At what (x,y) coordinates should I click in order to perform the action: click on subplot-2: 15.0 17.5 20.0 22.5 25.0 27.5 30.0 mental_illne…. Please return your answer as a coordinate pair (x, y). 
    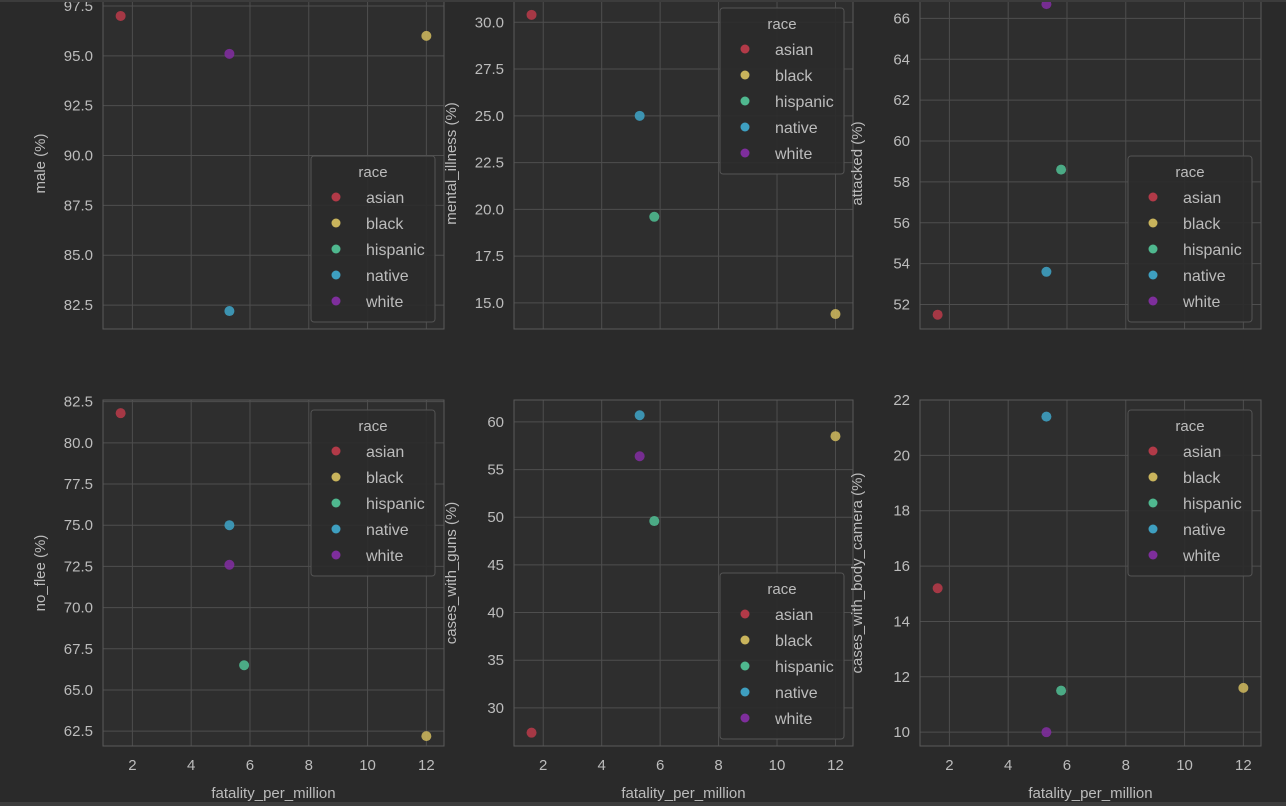
    Looking at the image, I should click on (648, 165).